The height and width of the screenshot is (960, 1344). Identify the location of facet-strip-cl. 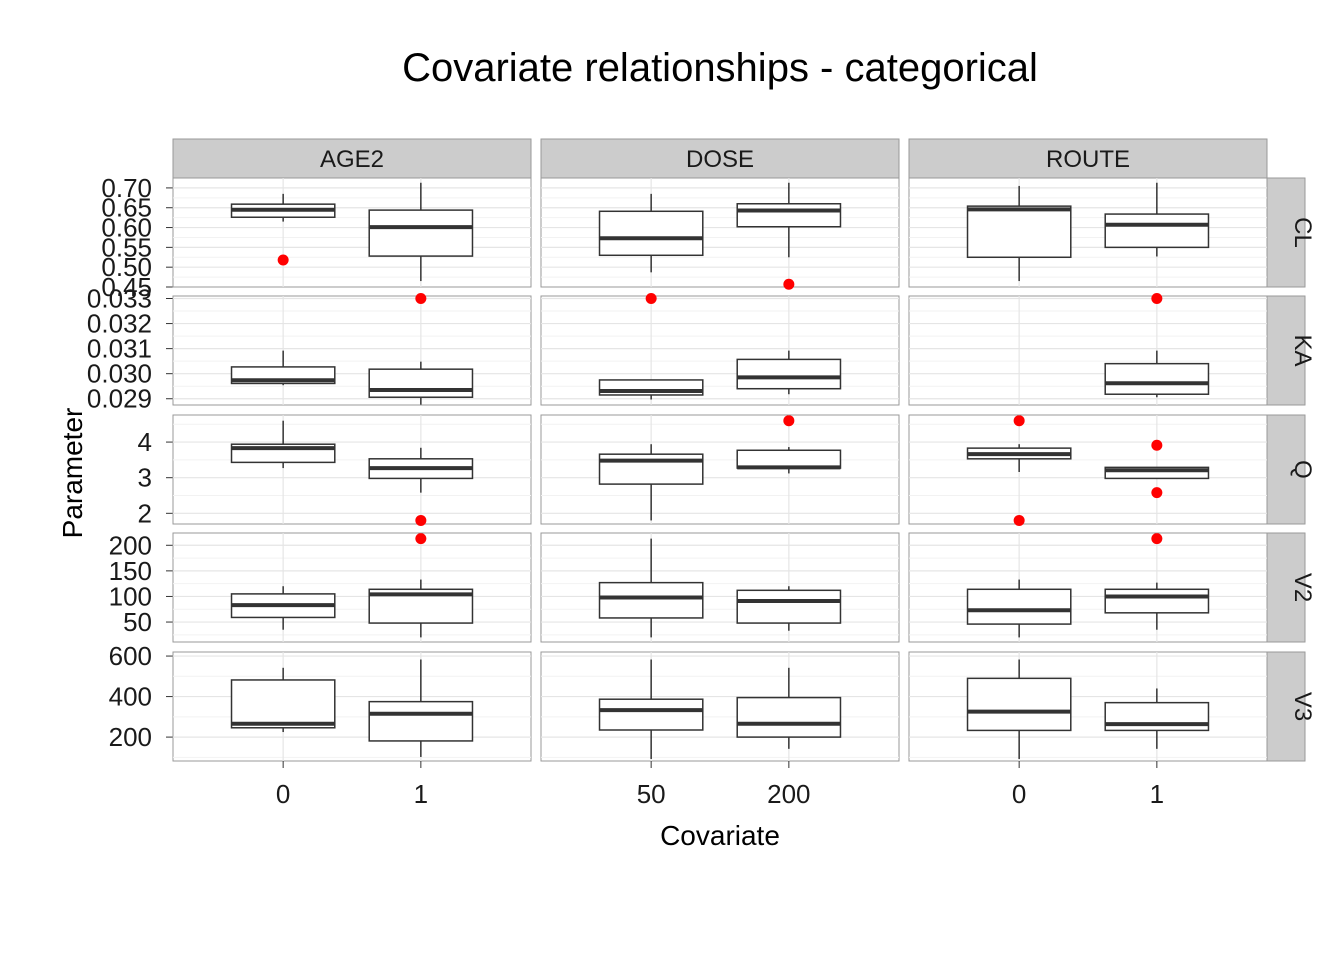
(1286, 232).